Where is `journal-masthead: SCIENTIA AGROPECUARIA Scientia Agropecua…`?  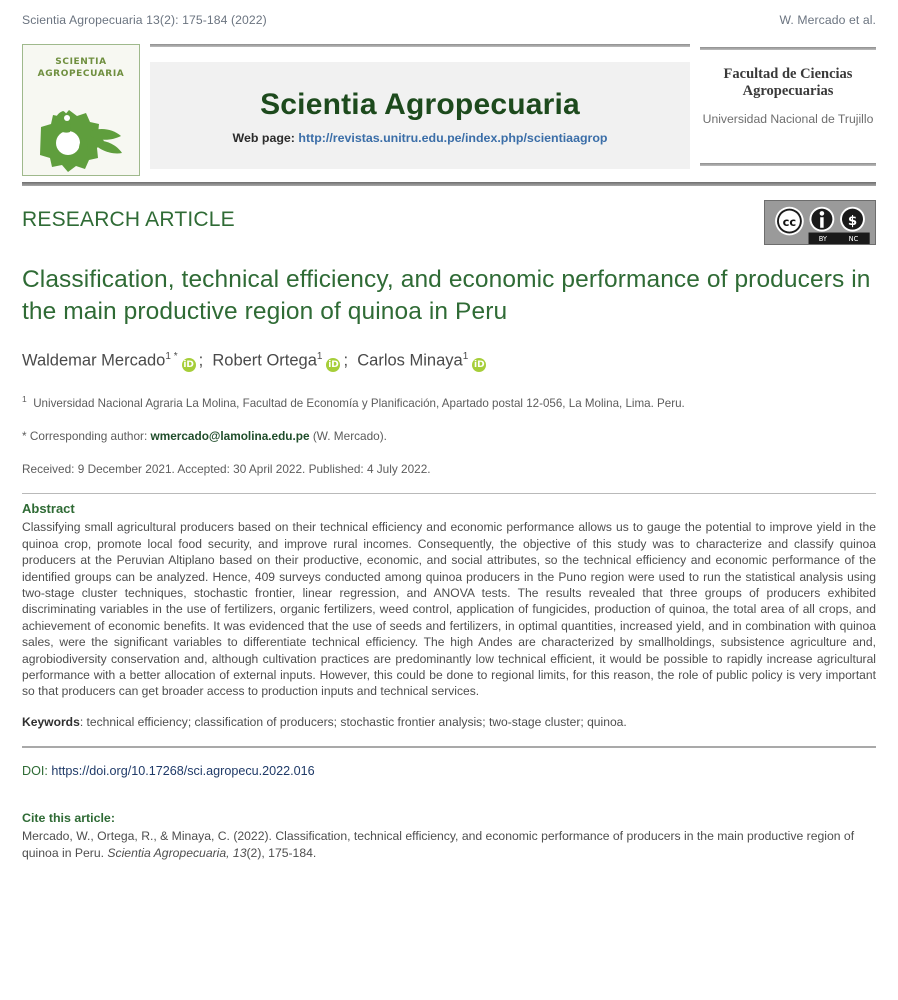 journal-masthead: SCIENTIA AGROPECUARIA Scientia Agropecua… is located at coordinates (449, 110).